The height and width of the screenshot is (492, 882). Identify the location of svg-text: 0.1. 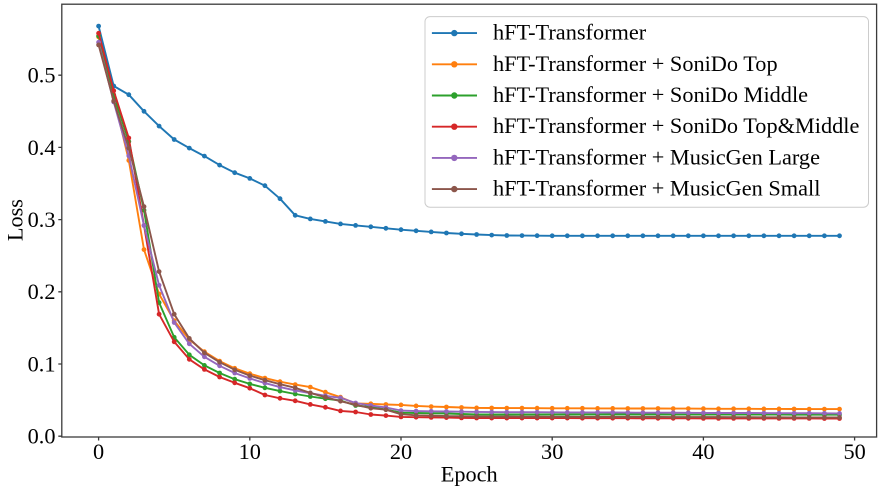
(42, 363).